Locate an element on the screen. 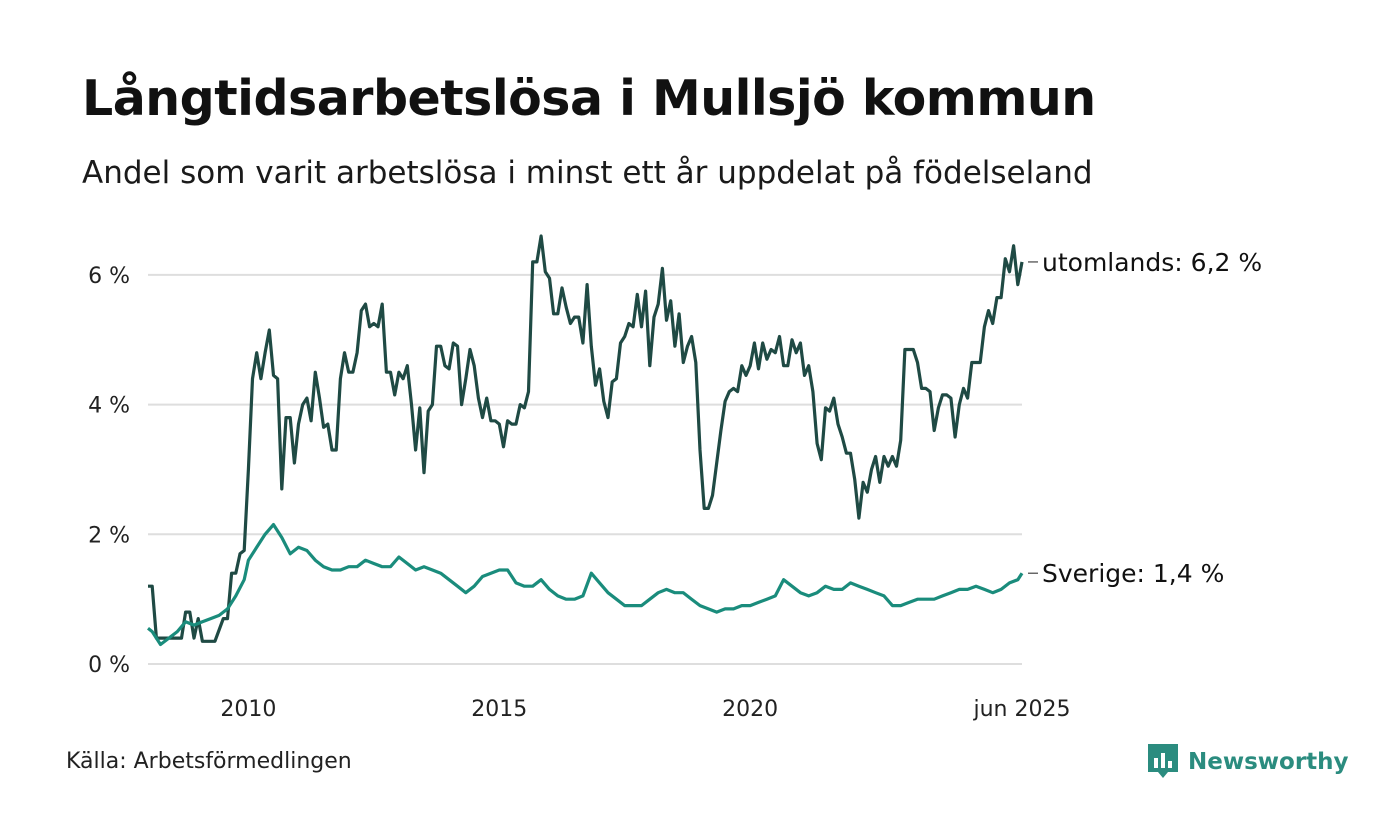  x-tick-label: 2020 is located at coordinates (750, 709).